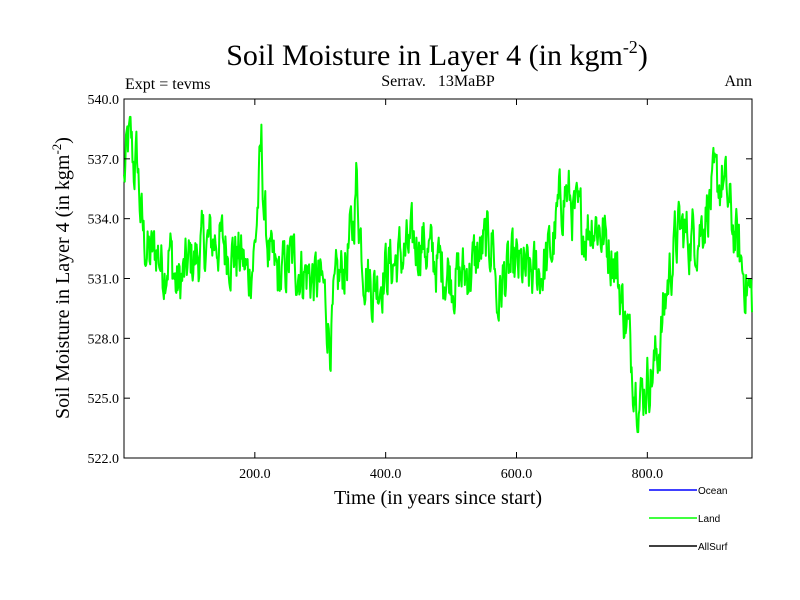 The height and width of the screenshot is (600, 800). What do you see at coordinates (104, 399) in the screenshot?
I see `y-tick-label-1: 525.0` at bounding box center [104, 399].